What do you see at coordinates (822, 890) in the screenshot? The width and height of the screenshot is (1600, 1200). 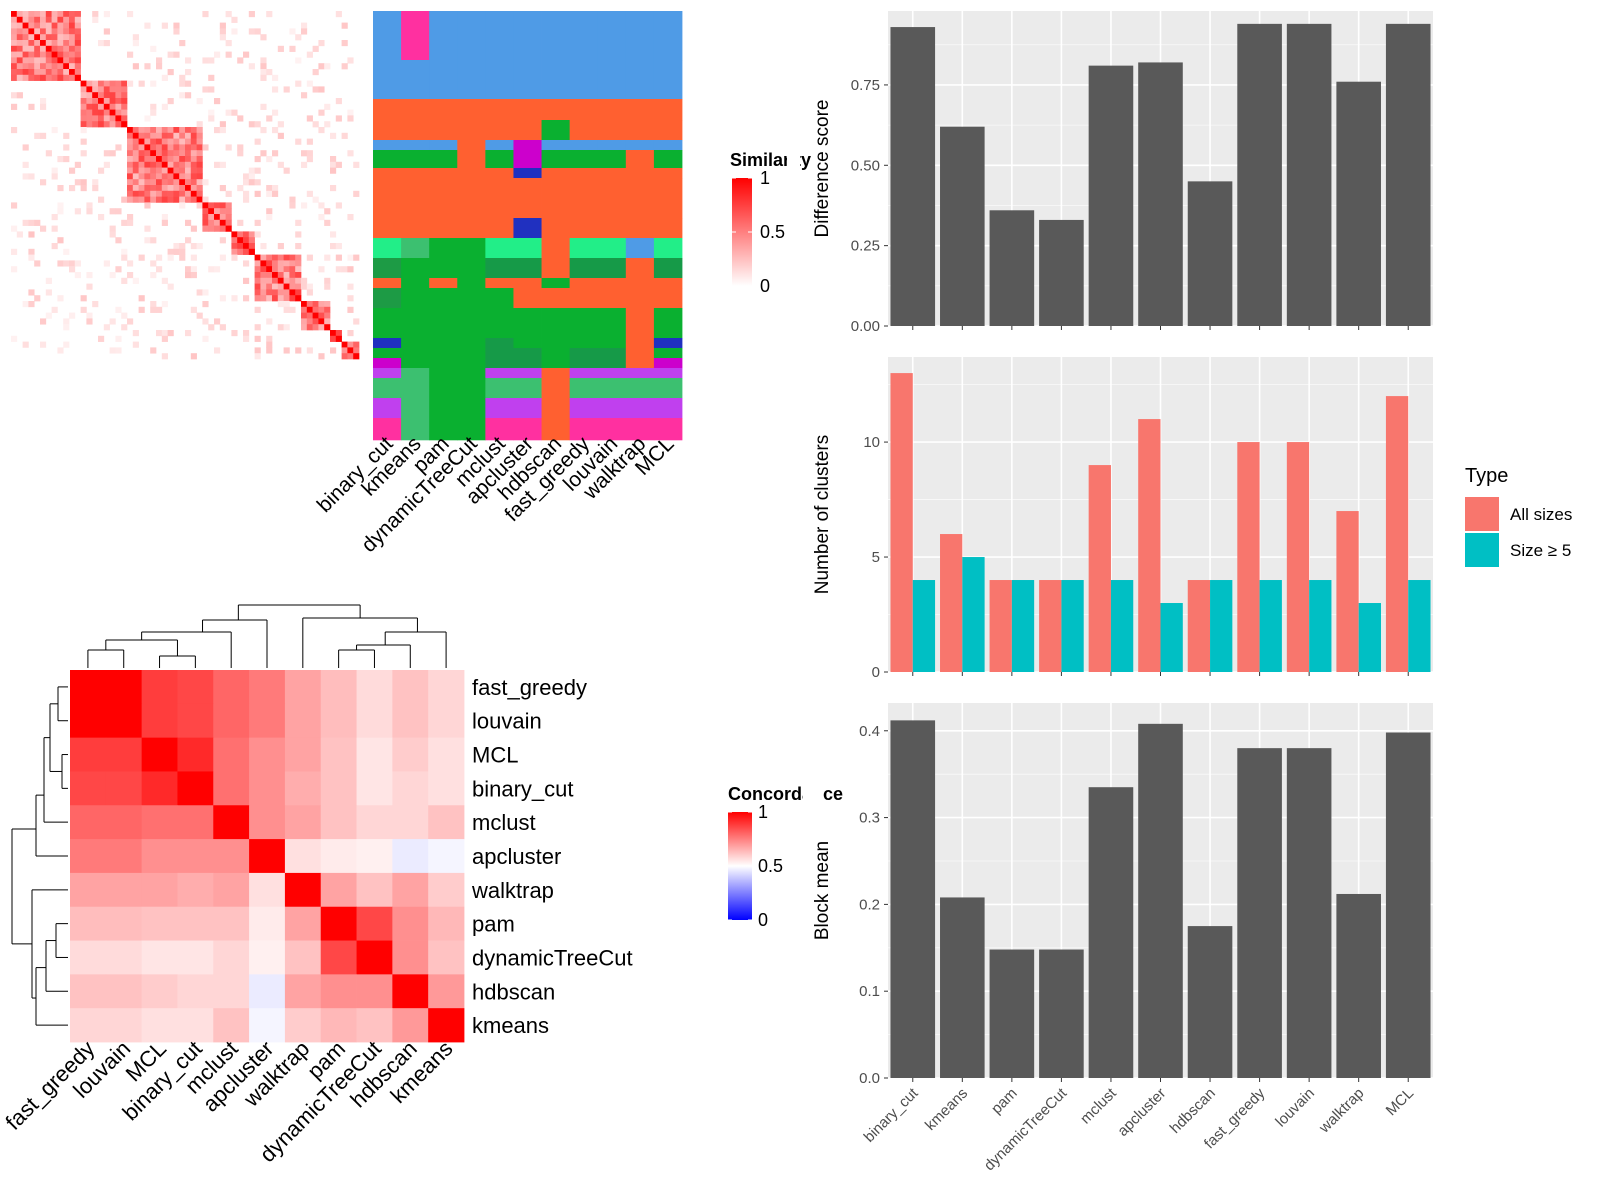 I see `y-axis-title: Block mean` at bounding box center [822, 890].